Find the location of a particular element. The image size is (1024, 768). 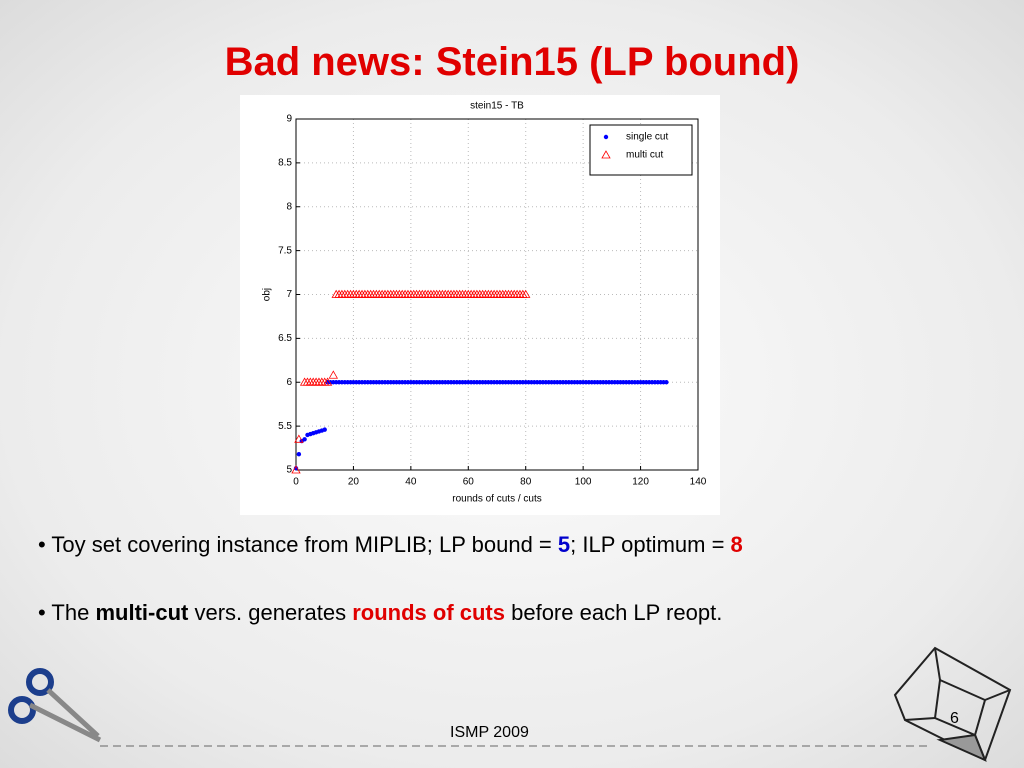

legend-box is located at coordinates (641, 150).